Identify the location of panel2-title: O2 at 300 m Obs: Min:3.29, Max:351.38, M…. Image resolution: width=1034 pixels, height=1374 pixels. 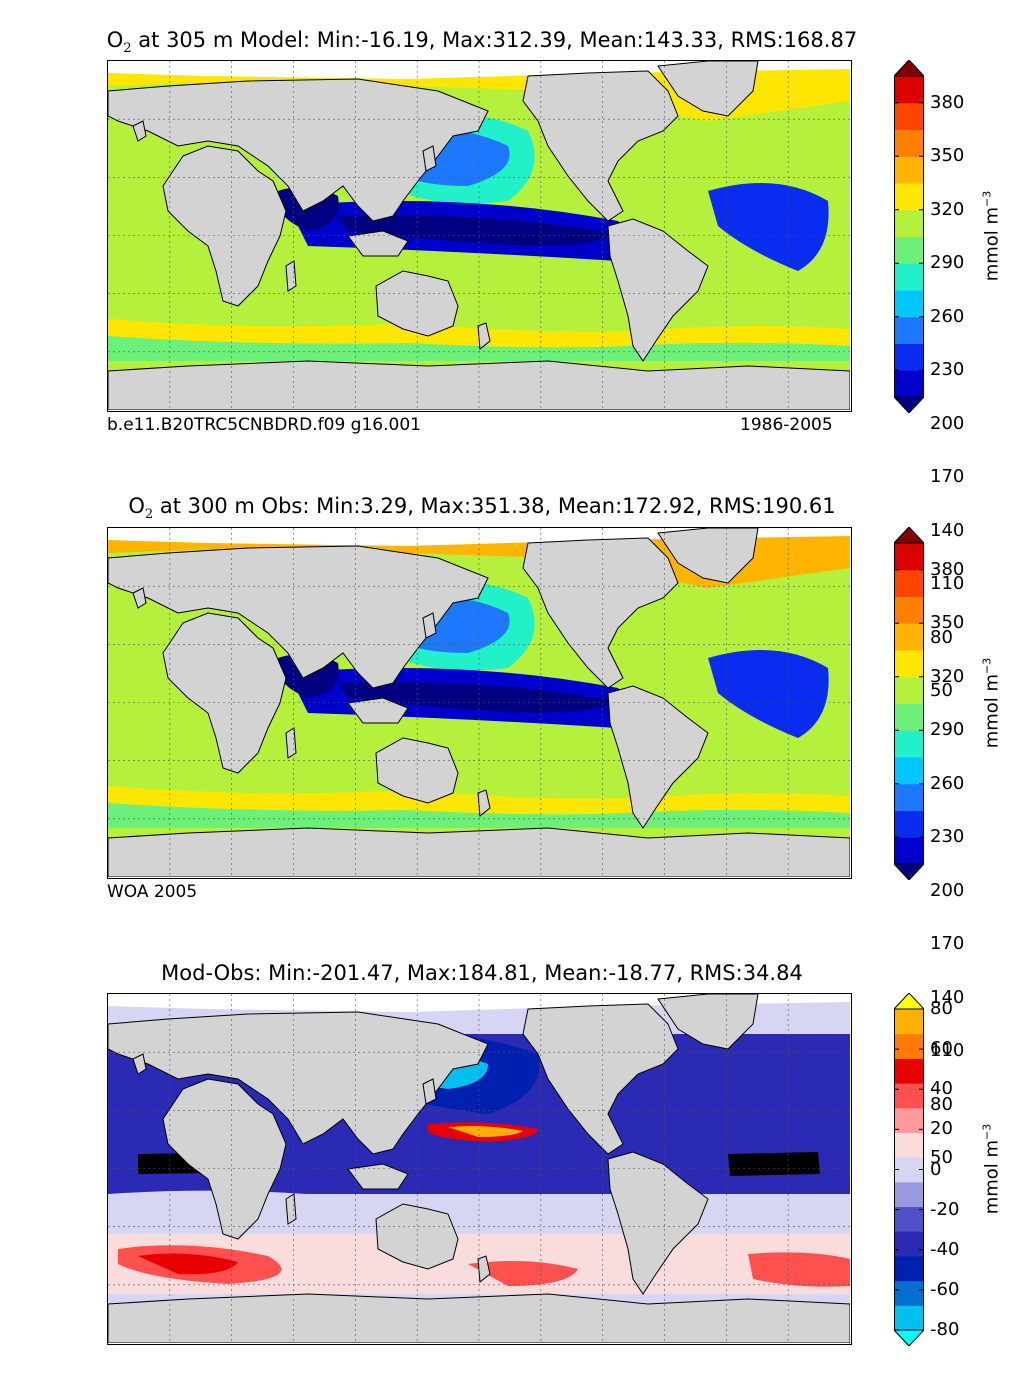
(482, 508).